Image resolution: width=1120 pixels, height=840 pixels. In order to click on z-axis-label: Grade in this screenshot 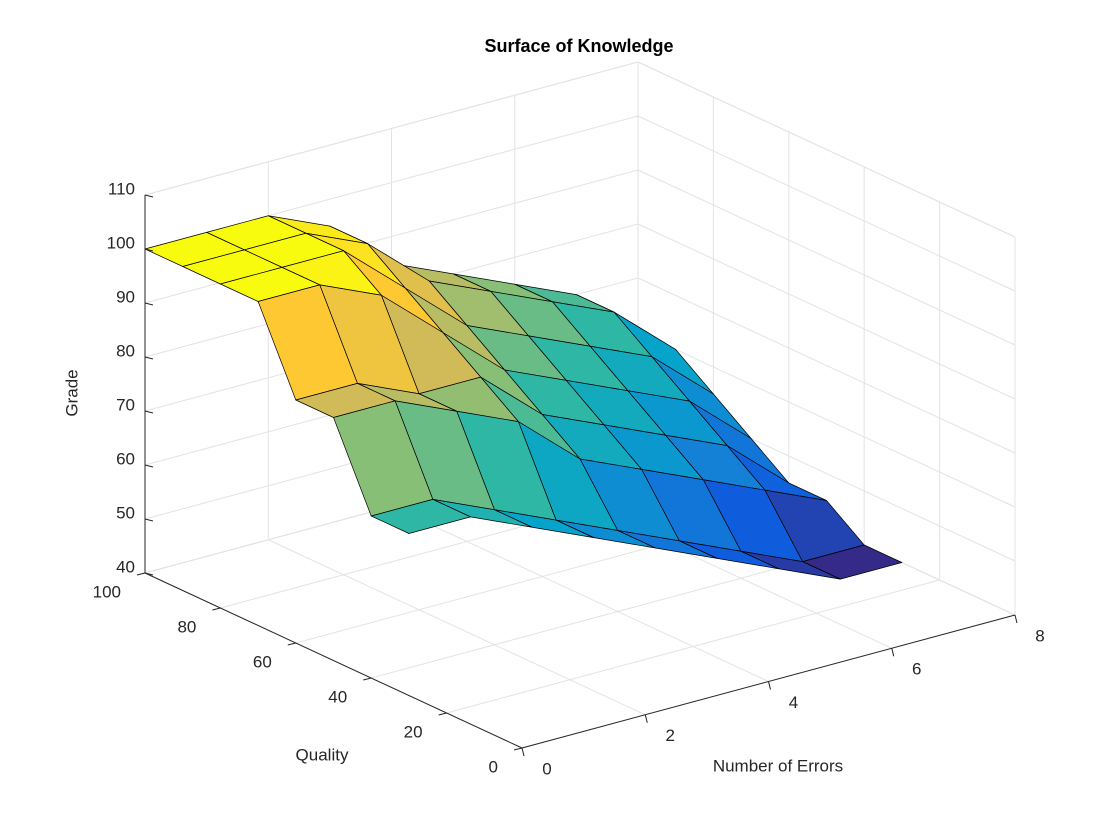, I will do `click(71, 392)`.